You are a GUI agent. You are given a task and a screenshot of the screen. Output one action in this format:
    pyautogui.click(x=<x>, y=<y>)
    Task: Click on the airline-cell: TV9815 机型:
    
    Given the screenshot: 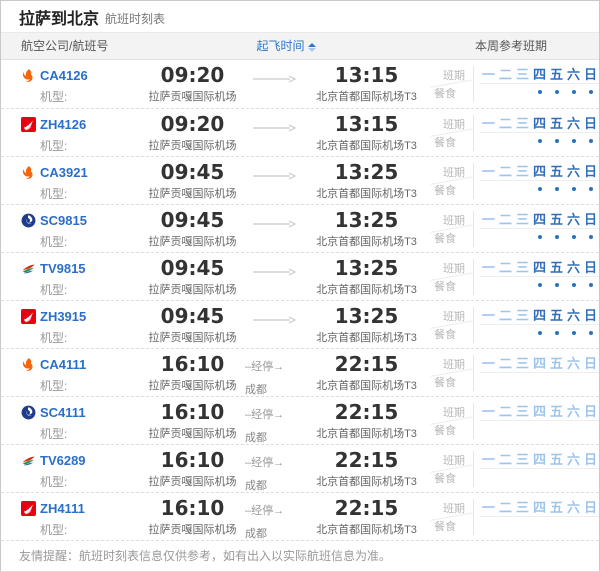 What is the action you would take?
    pyautogui.click(x=70, y=276)
    